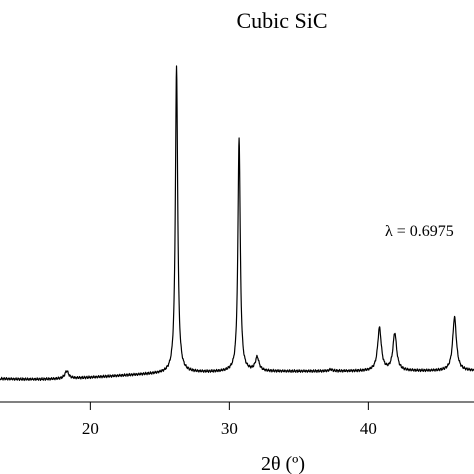 The height and width of the screenshot is (474, 474). I want to click on chart-title: Cubic SiC, so click(281, 20).